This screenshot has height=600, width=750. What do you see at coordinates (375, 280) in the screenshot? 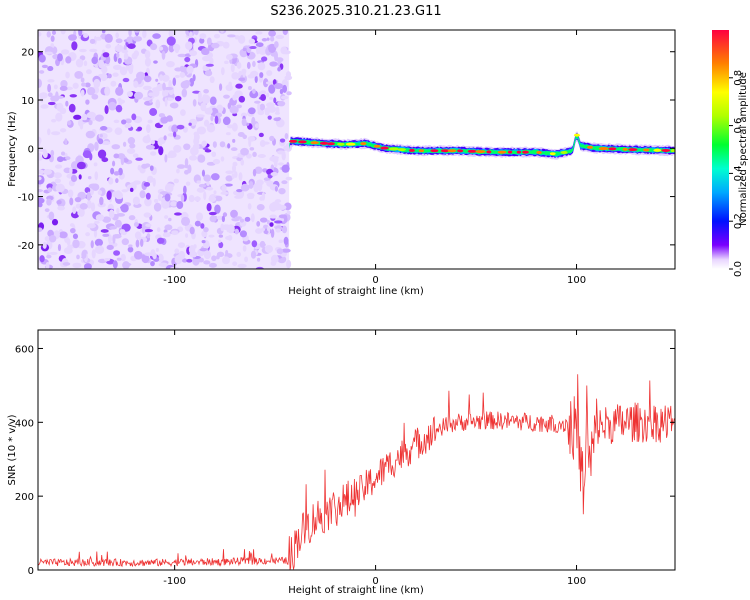
I see `top-xtick-label: 0` at bounding box center [375, 280].